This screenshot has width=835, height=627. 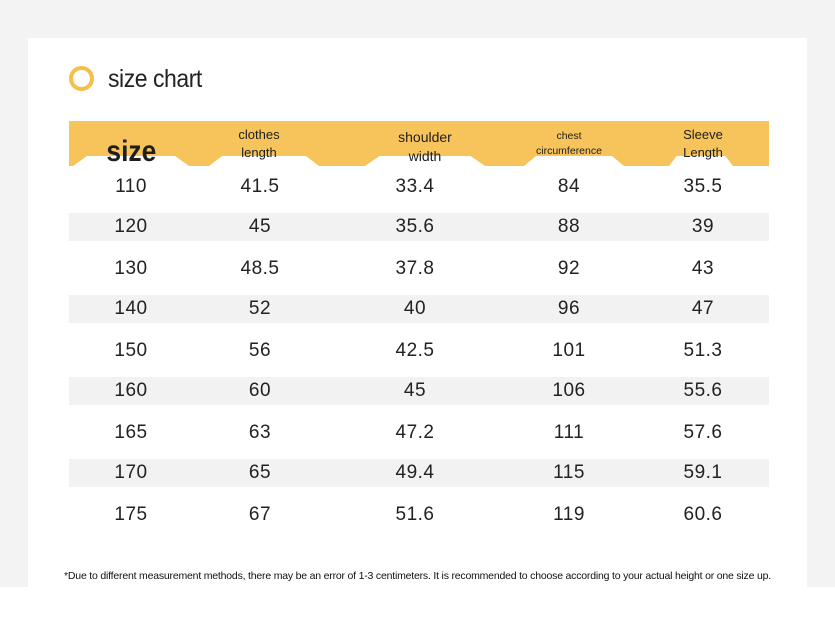 What do you see at coordinates (260, 432) in the screenshot?
I see `cell-clothes-length: 63` at bounding box center [260, 432].